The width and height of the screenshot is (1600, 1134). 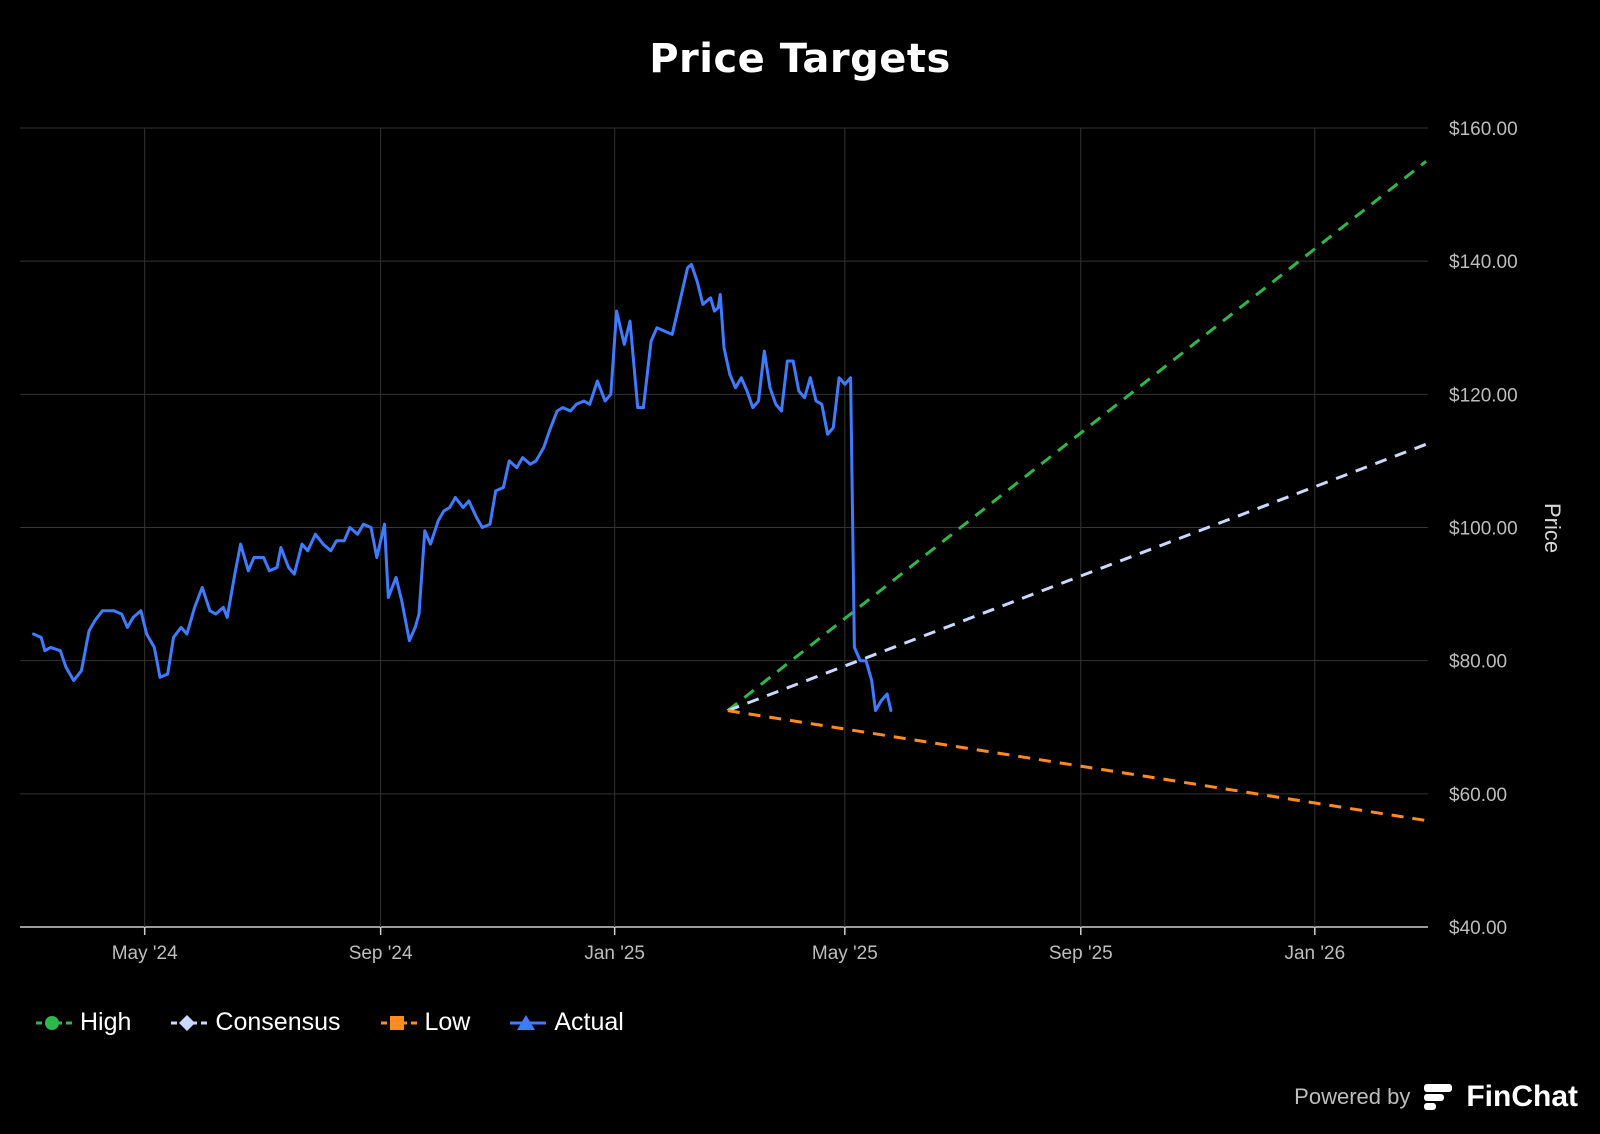 I want to click on series-line-consensus, so click(x=1077, y=577).